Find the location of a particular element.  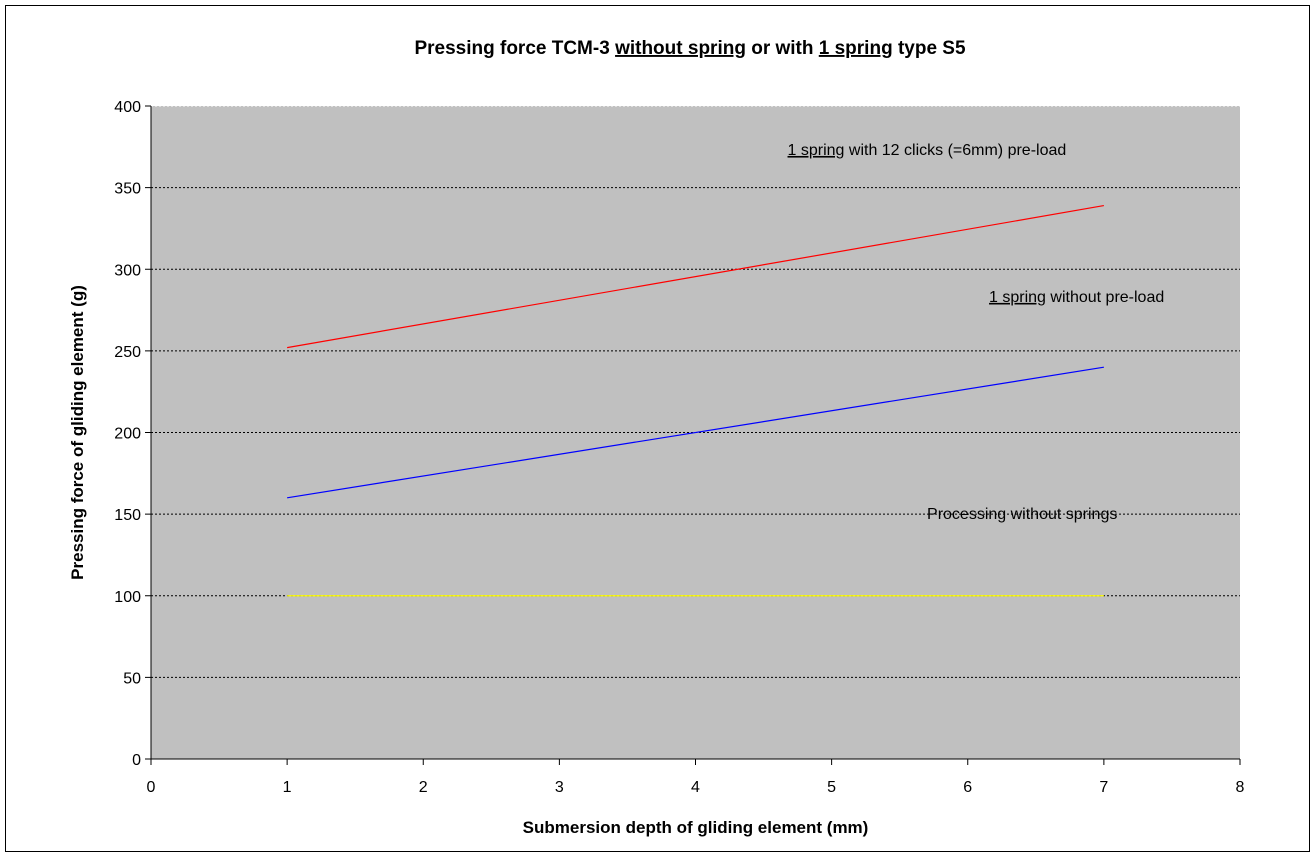

annotation-2: Processing without springs is located at coordinates (1022, 514).